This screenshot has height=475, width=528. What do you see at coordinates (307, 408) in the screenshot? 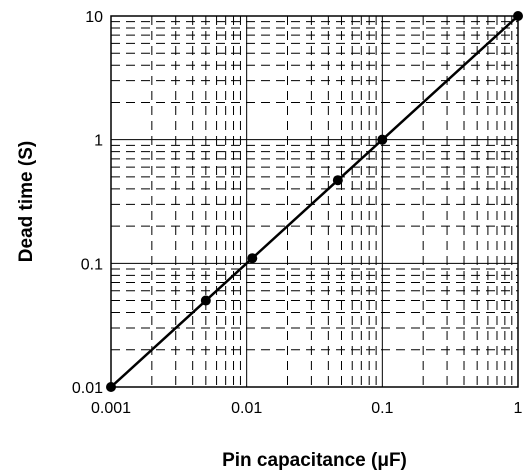
I see `x-tick-labels: 0.001 0.01 0.1 1` at bounding box center [307, 408].